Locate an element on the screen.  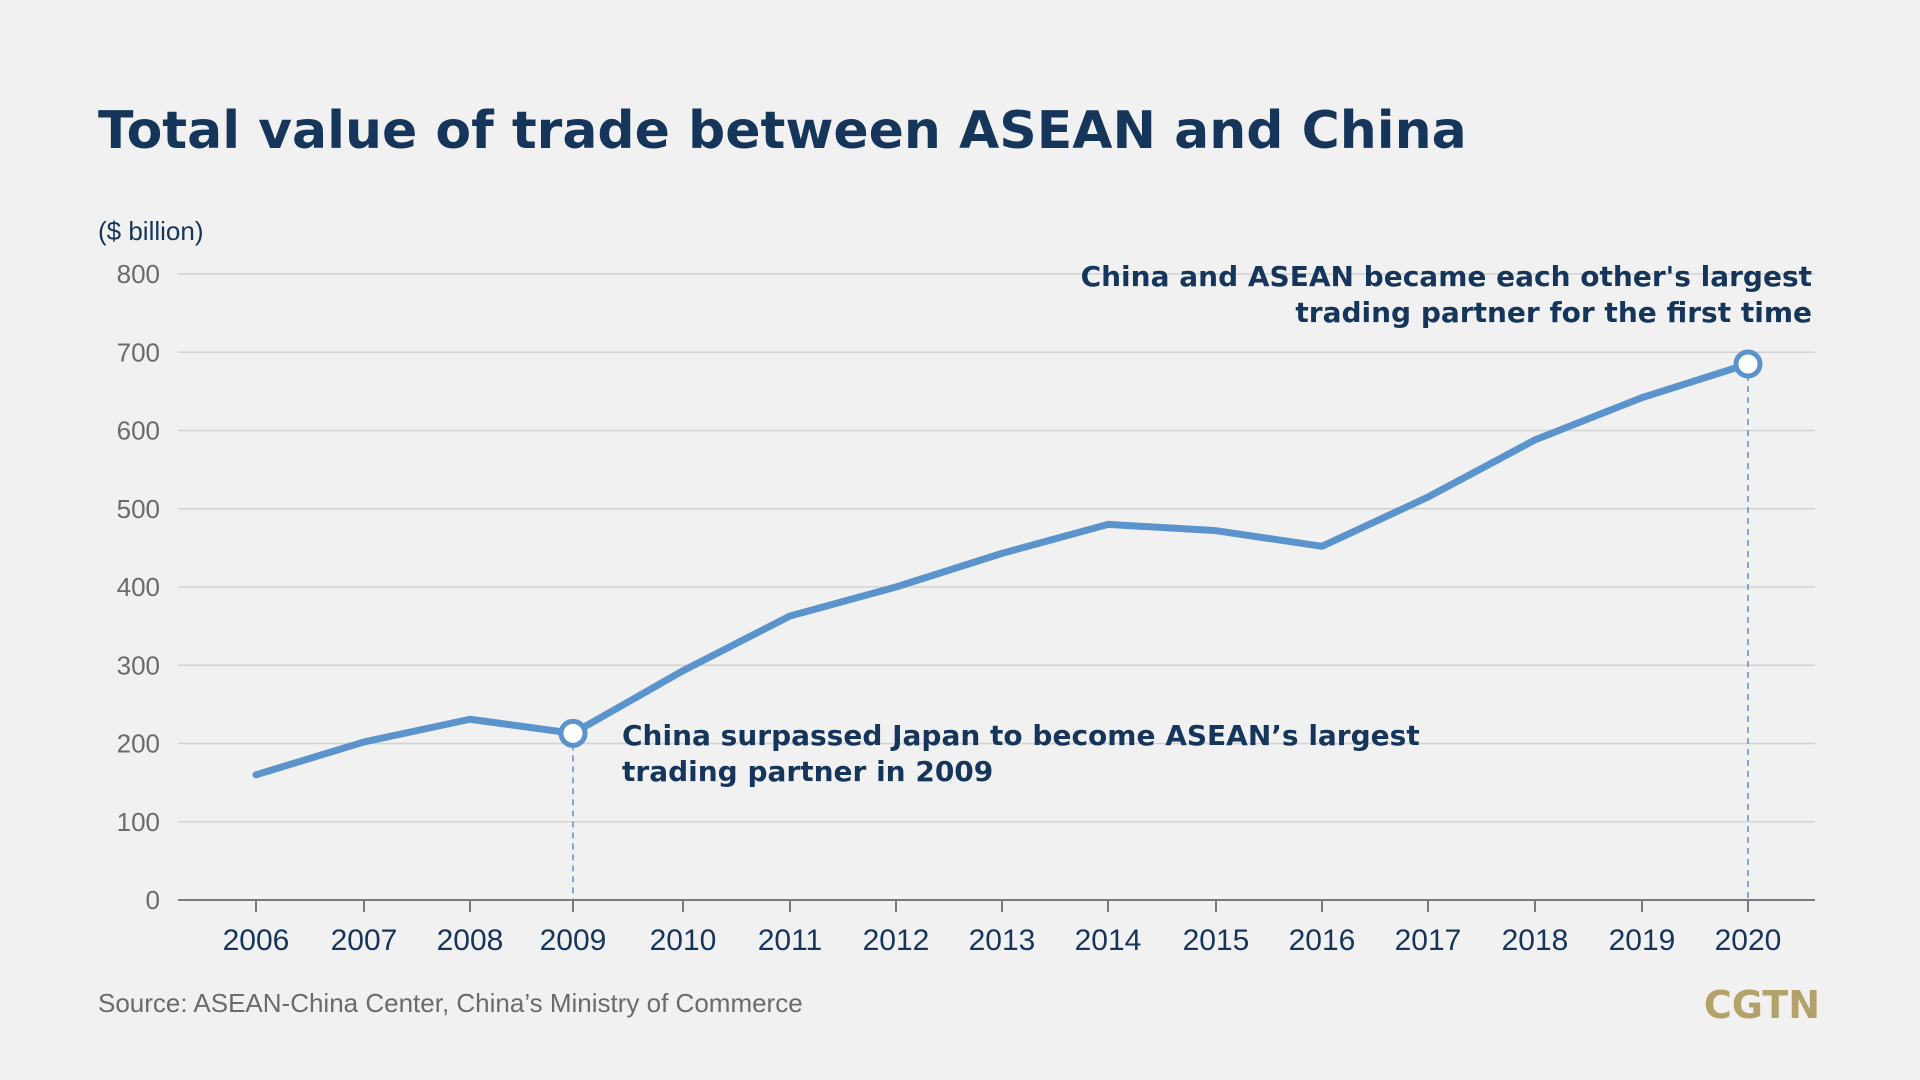
x-tick-label: 2006 is located at coordinates (256, 940).